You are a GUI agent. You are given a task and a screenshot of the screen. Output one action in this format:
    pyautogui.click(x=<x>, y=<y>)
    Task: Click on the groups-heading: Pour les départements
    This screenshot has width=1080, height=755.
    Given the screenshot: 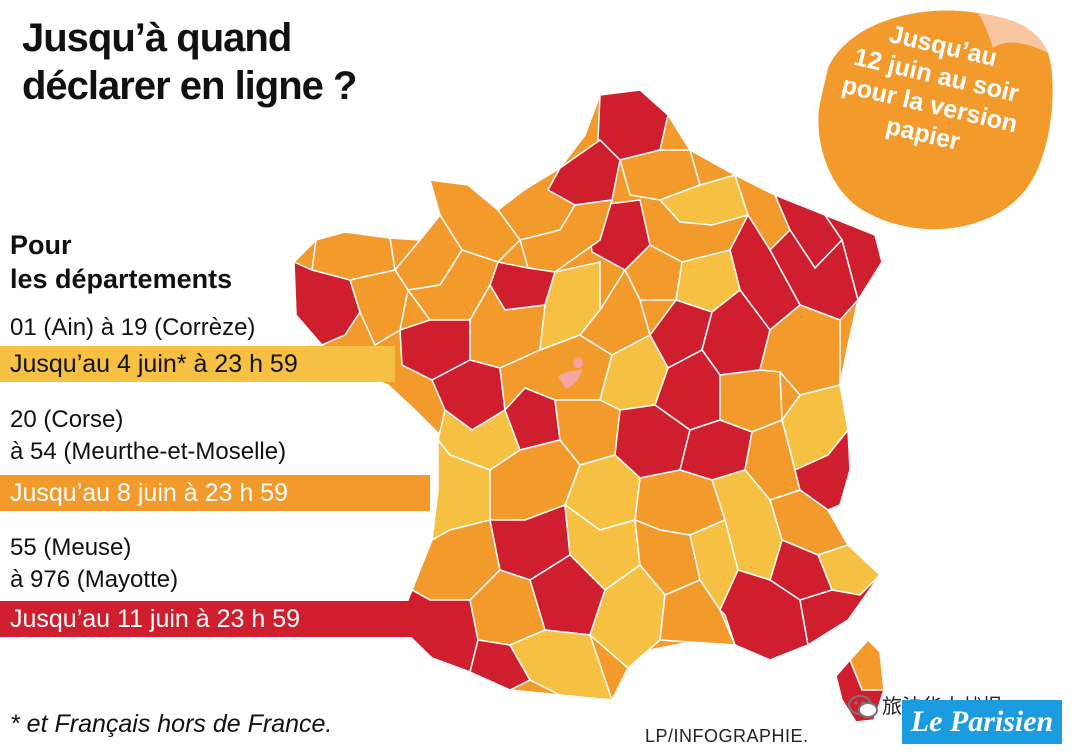 What is the action you would take?
    pyautogui.click(x=121, y=262)
    